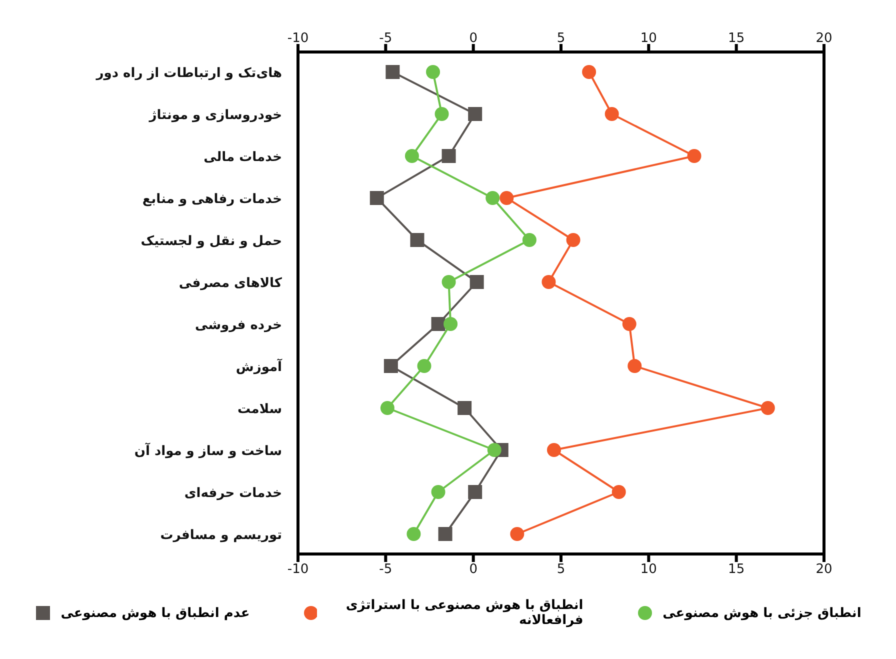 This screenshot has height=659, width=896. What do you see at coordinates (385, 38) in the screenshot?
I see `x2-tick-label: -5` at bounding box center [385, 38].